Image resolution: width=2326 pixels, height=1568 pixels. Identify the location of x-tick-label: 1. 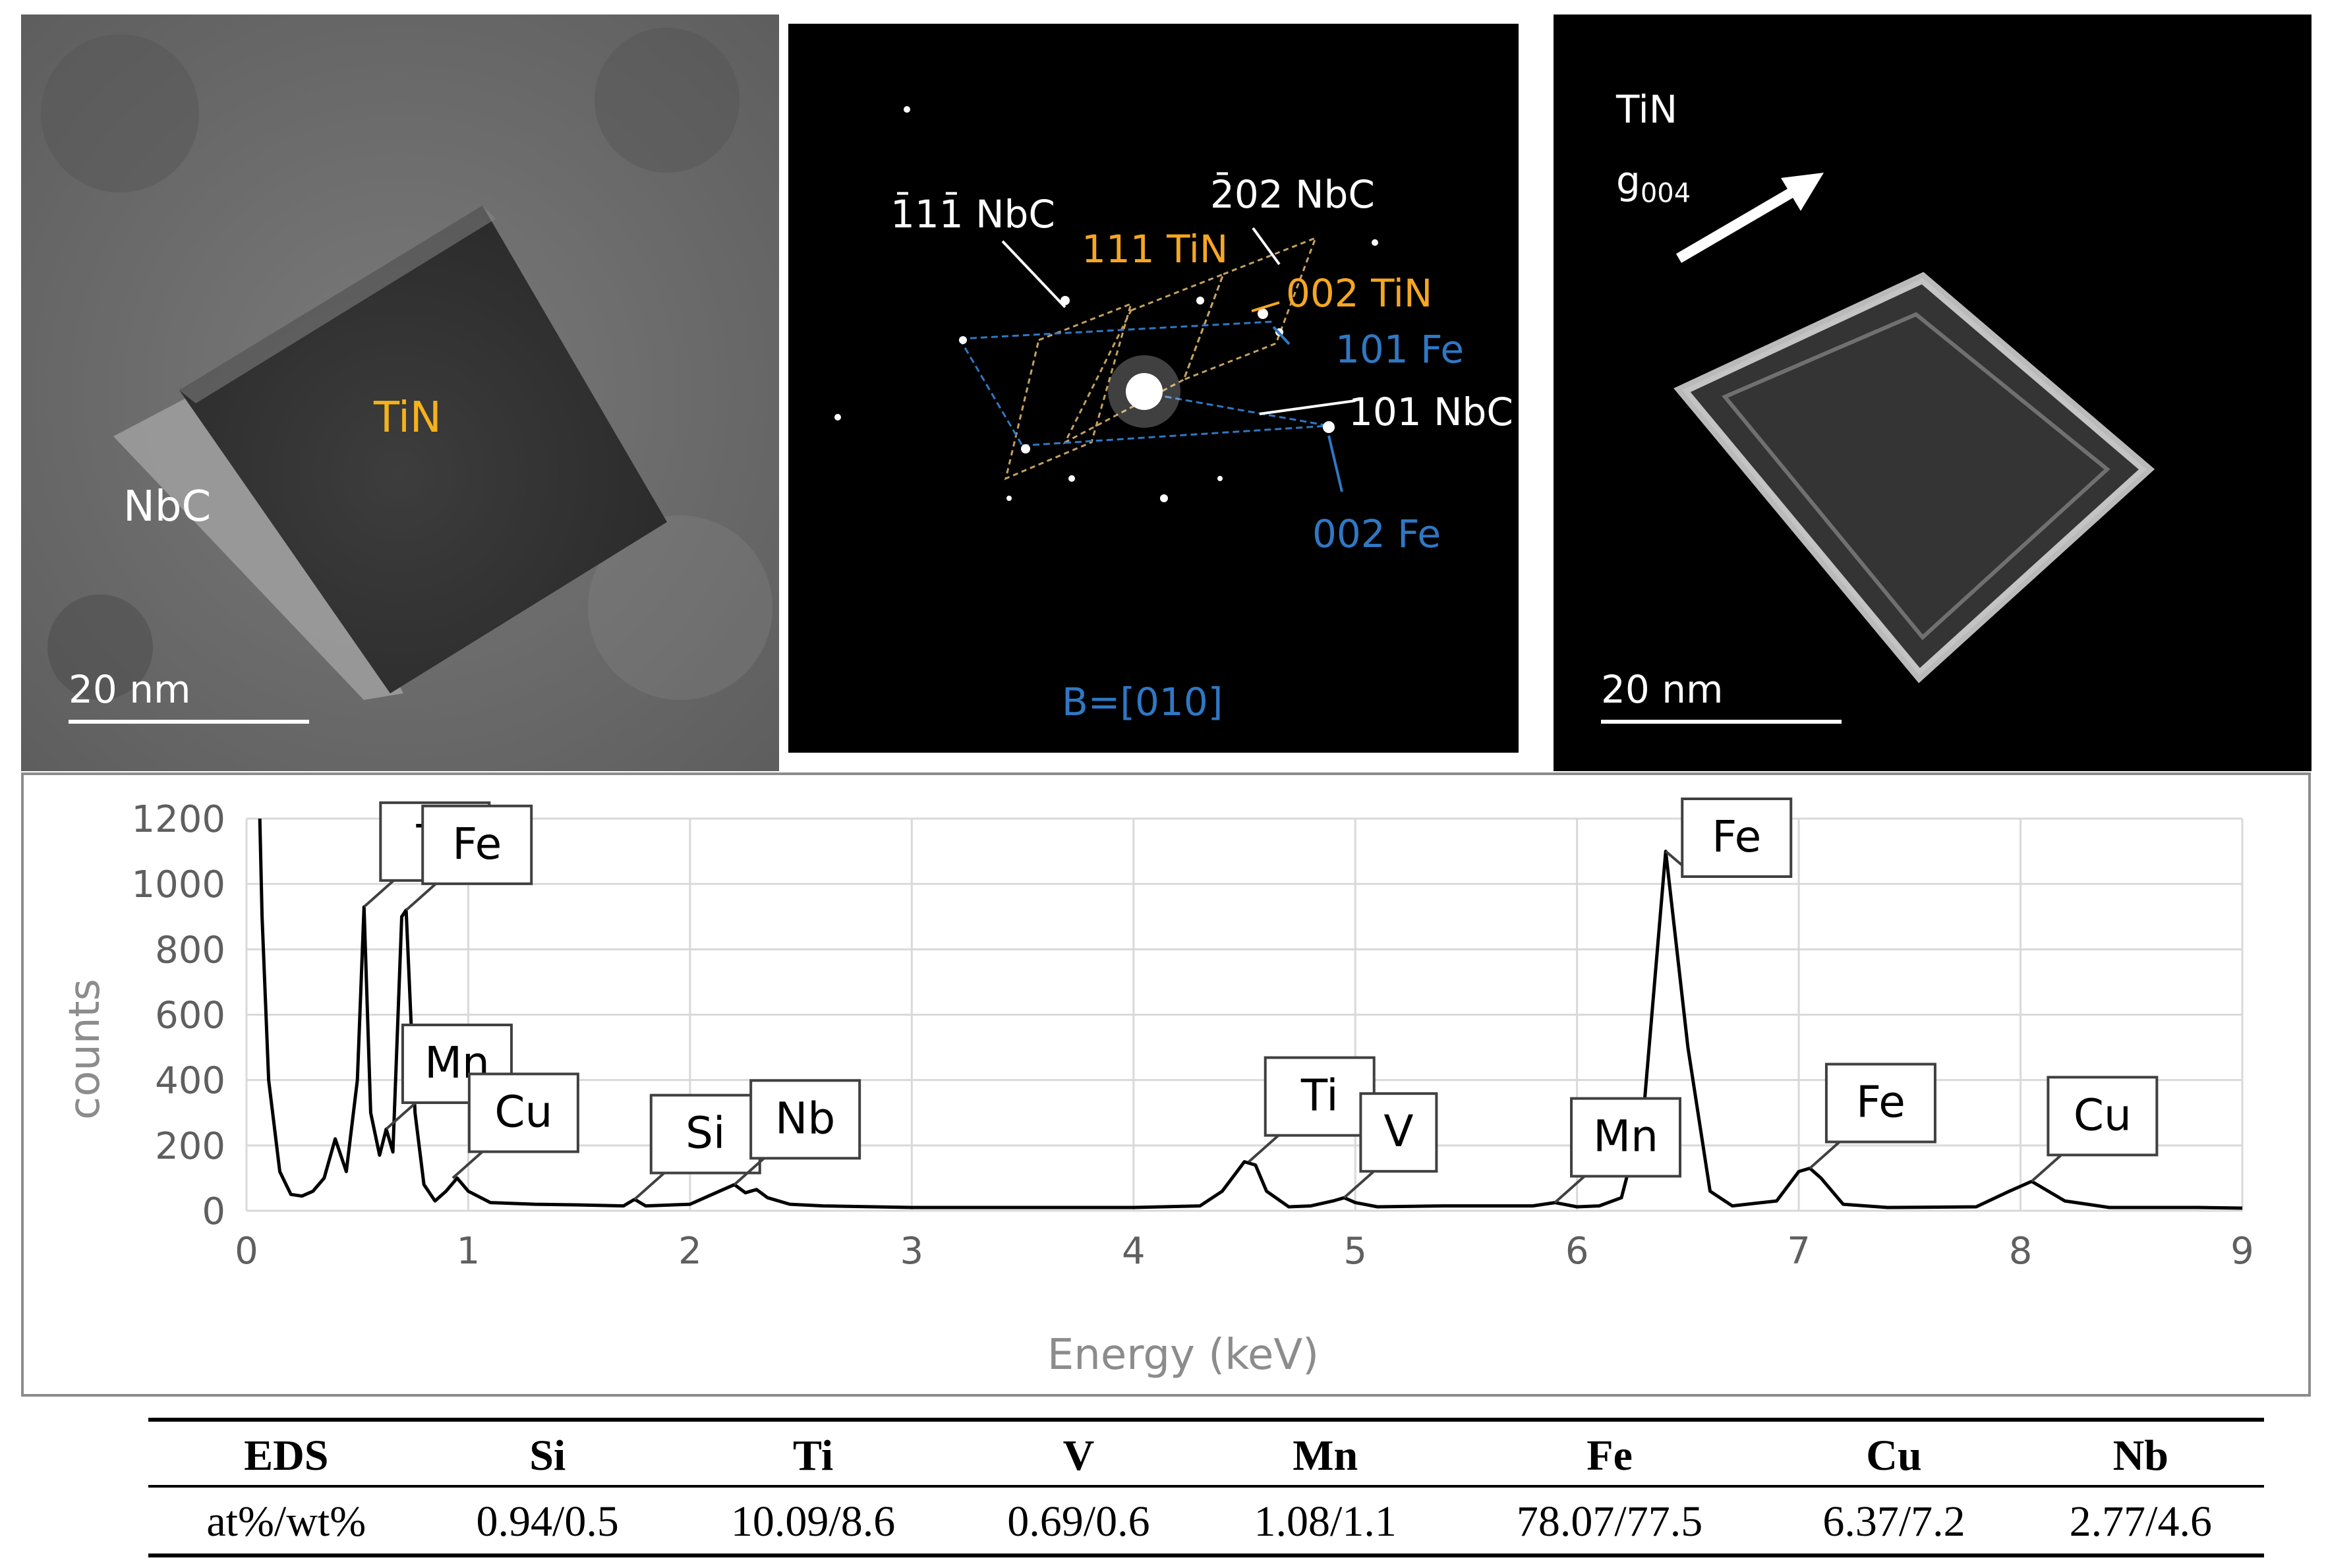
(468, 1251).